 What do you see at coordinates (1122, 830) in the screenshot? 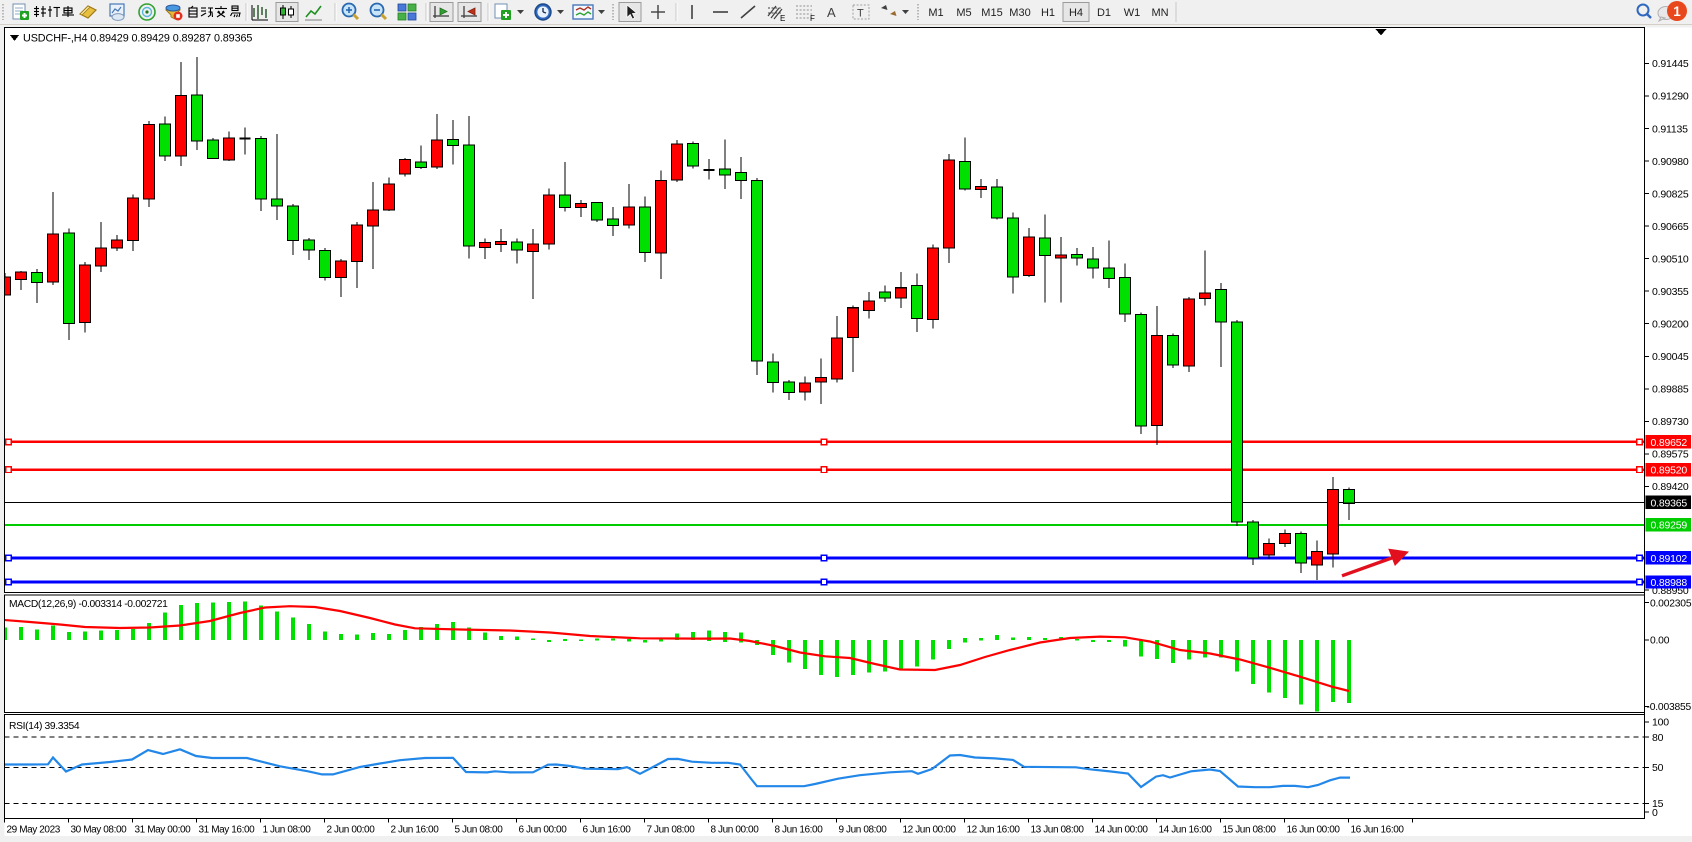
I see `svg-text: 14 Jun 00:00` at bounding box center [1122, 830].